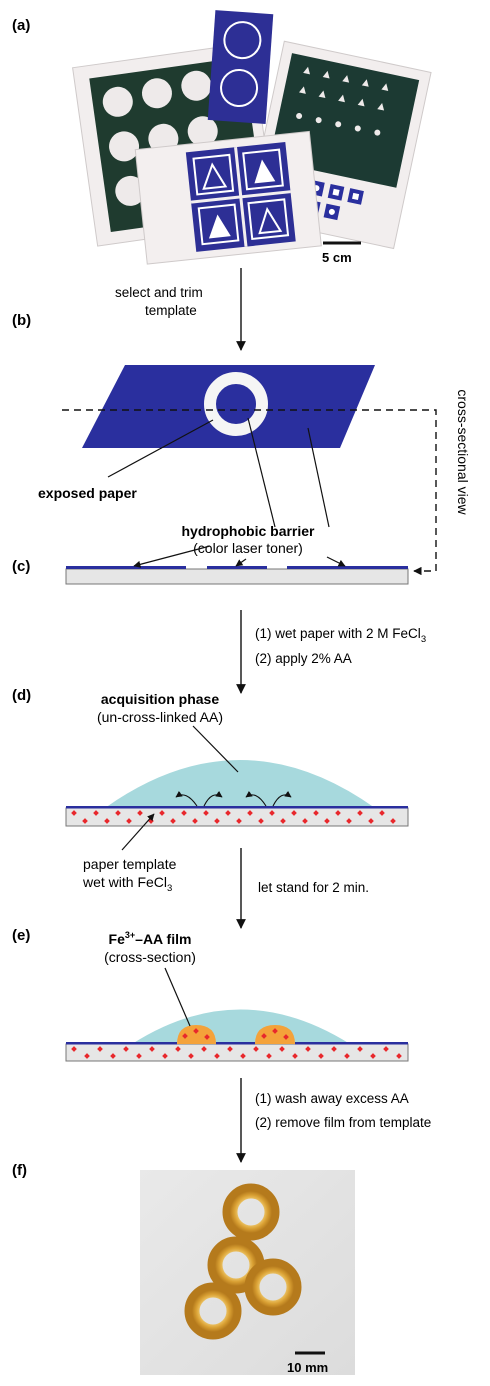 This screenshot has height=1386, width=490. What do you see at coordinates (150, 957) in the screenshot?
I see `cross-section-label: (cross-section)` at bounding box center [150, 957].